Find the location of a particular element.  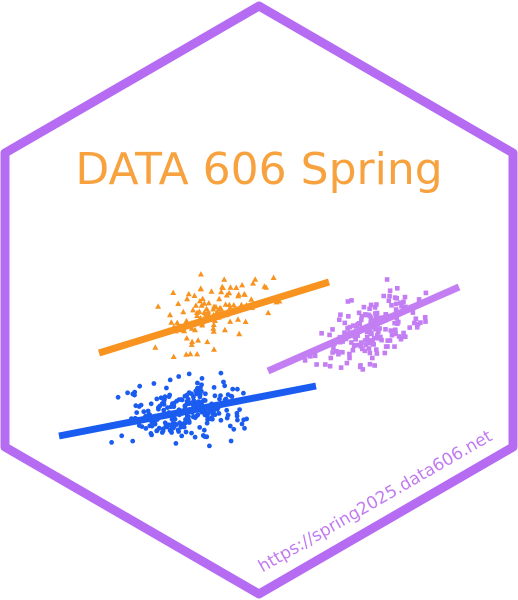

sticker-title: DATA 606 Spring is located at coordinates (258, 169).